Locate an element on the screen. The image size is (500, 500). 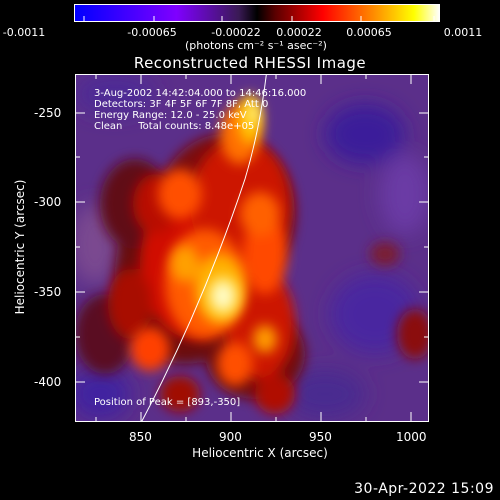
colorbar-tick-label: -0.00022 is located at coordinates (236, 32).